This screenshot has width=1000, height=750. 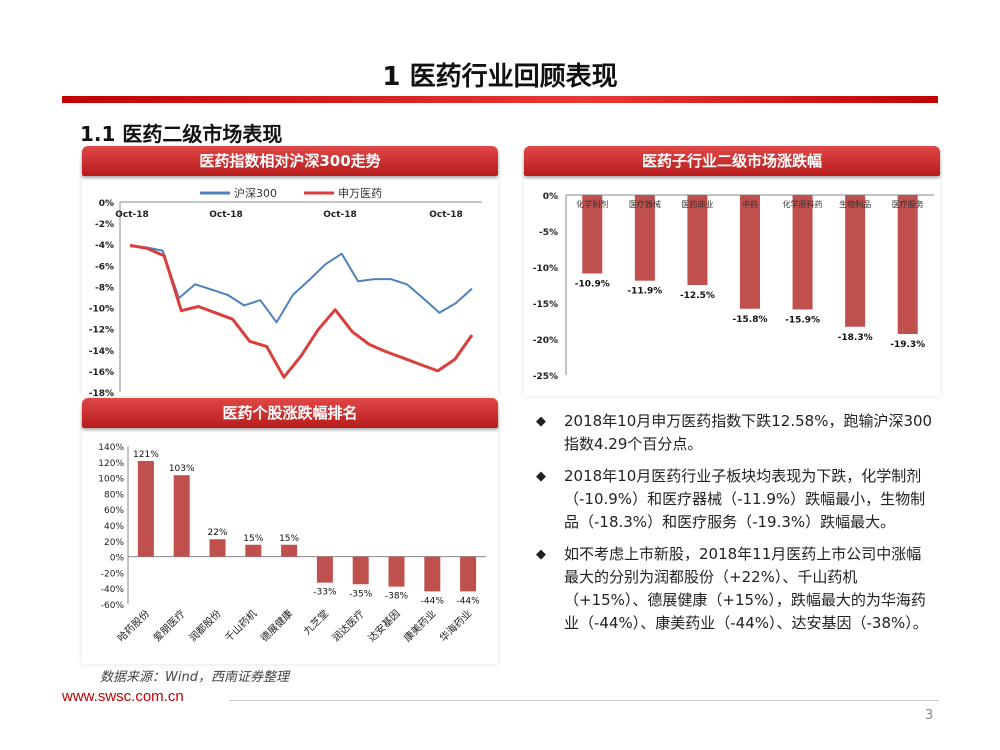 I want to click on y-tick-label: -8%, so click(x=104, y=288).